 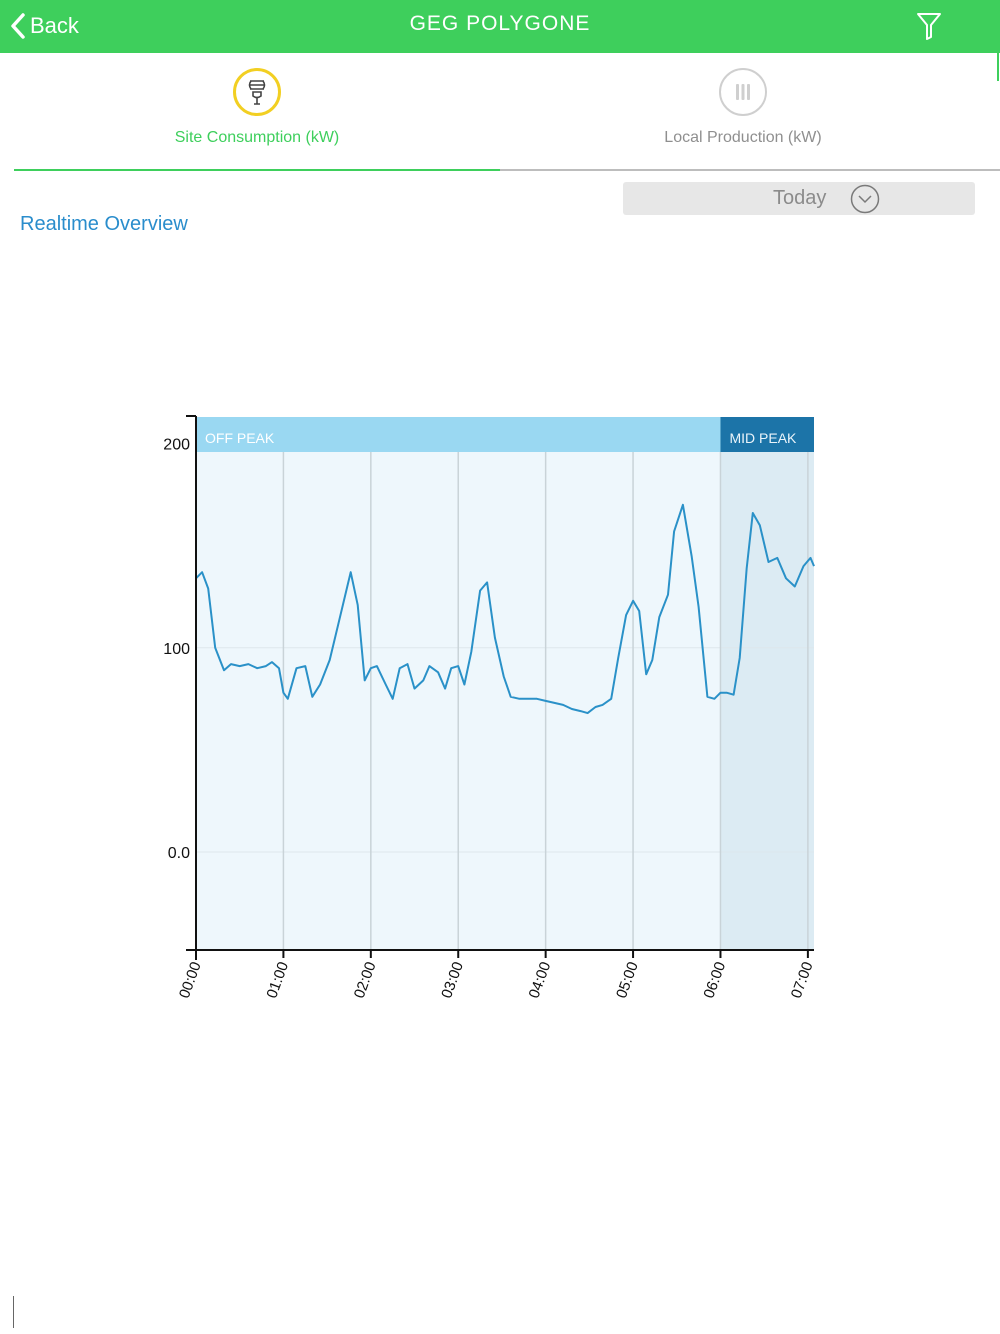 I want to click on y-tick-label: 100, so click(x=176, y=649).